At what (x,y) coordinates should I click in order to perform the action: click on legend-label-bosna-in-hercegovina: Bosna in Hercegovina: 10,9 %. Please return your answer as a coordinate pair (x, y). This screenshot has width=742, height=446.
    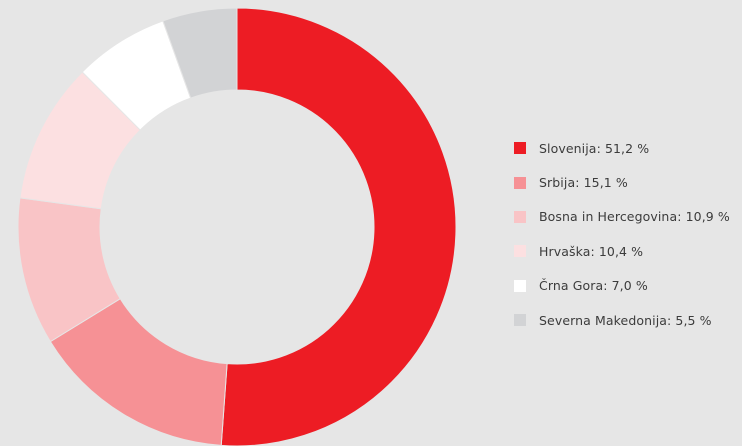
    Looking at the image, I should click on (634, 217).